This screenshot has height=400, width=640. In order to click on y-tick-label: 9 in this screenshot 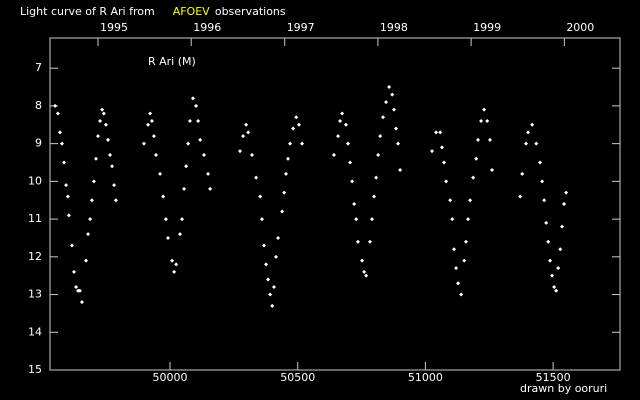, I will do `click(38, 143)`.